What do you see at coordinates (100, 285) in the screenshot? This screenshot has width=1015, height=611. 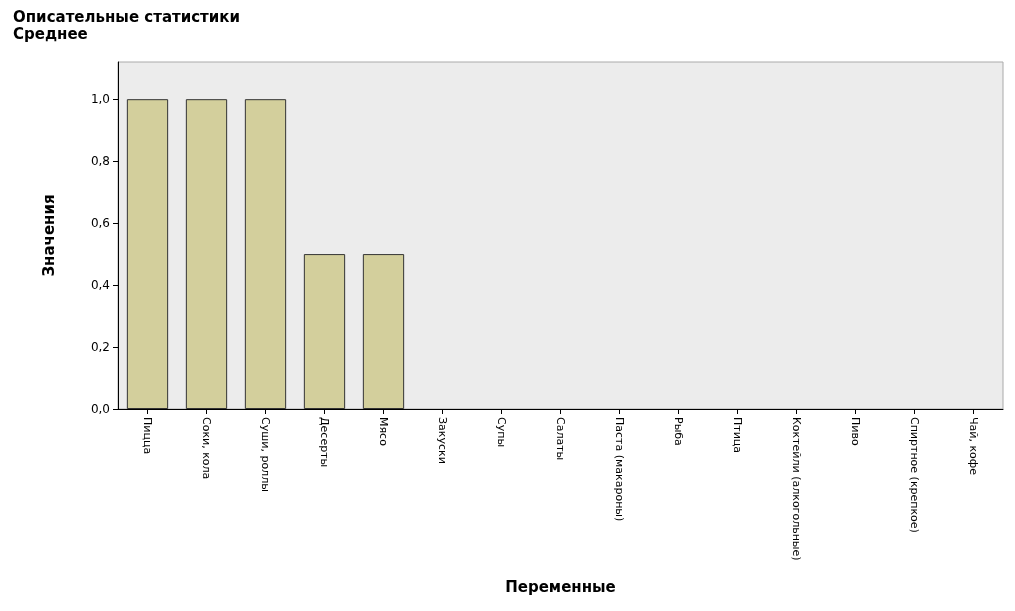 I see `y-tick-label: 0,4` at bounding box center [100, 285].